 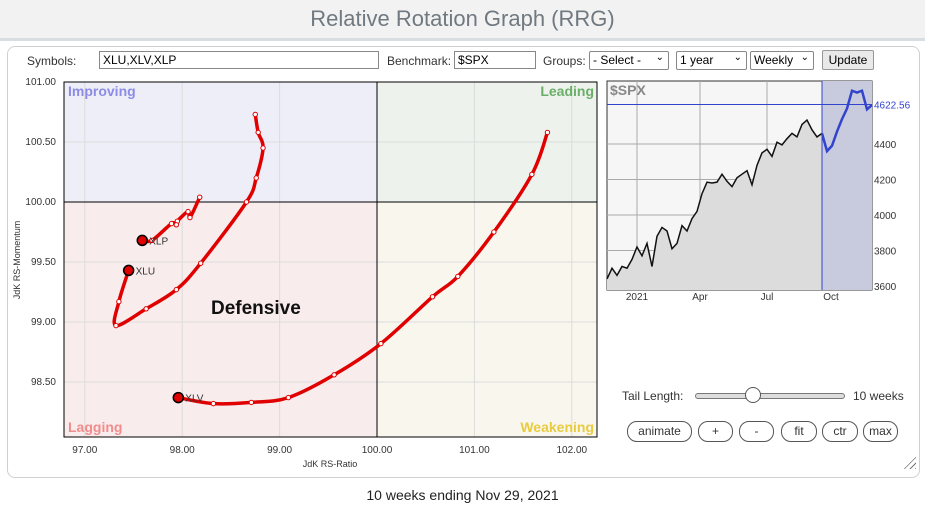 I want to click on footer-caption: 10 weeks ending Nov 29, 2021, so click(x=462, y=495).